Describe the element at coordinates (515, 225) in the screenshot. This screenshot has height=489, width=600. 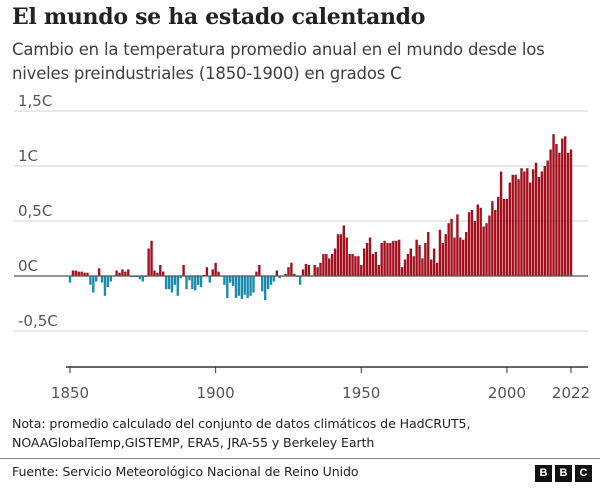
I see `bar-2003` at that location.